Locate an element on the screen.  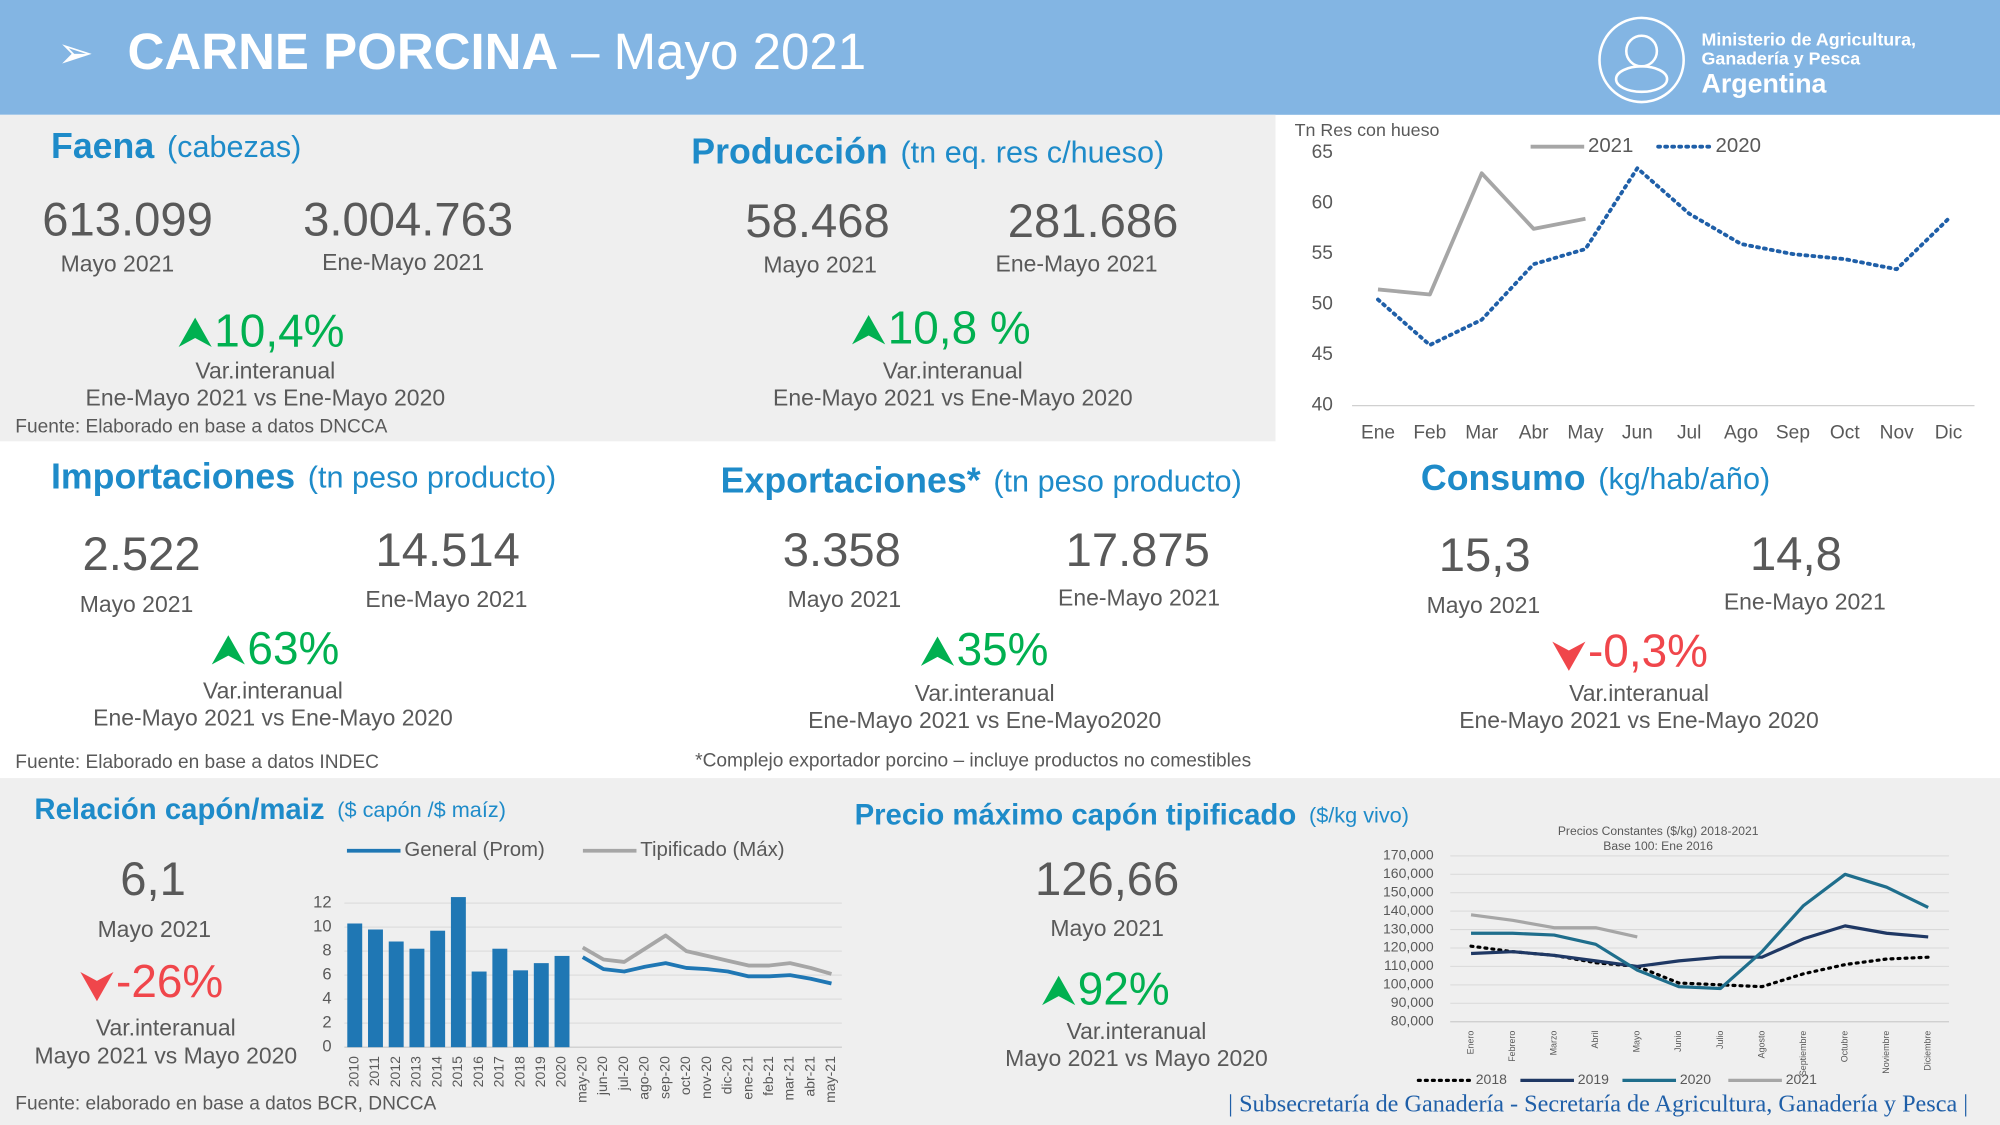
panel-unit: (tn eq. res c/hueso) is located at coordinates (1032, 152).